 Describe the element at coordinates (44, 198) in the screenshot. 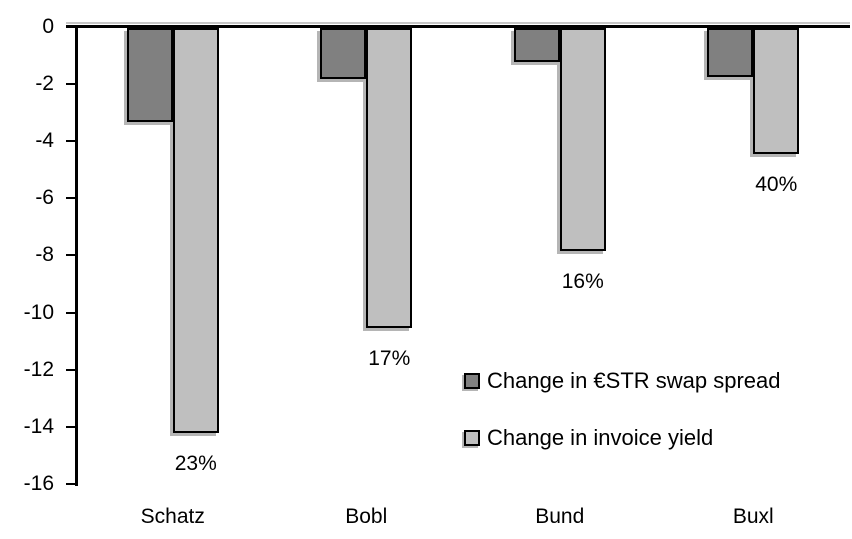

I see `y-tick-label: -6` at that location.